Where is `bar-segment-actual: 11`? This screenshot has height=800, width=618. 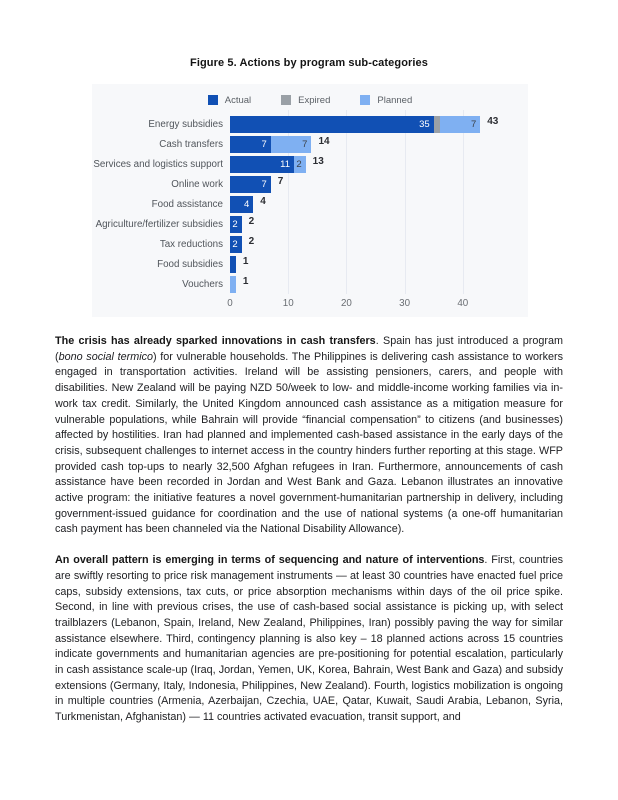 bar-segment-actual: 11 is located at coordinates (262, 164).